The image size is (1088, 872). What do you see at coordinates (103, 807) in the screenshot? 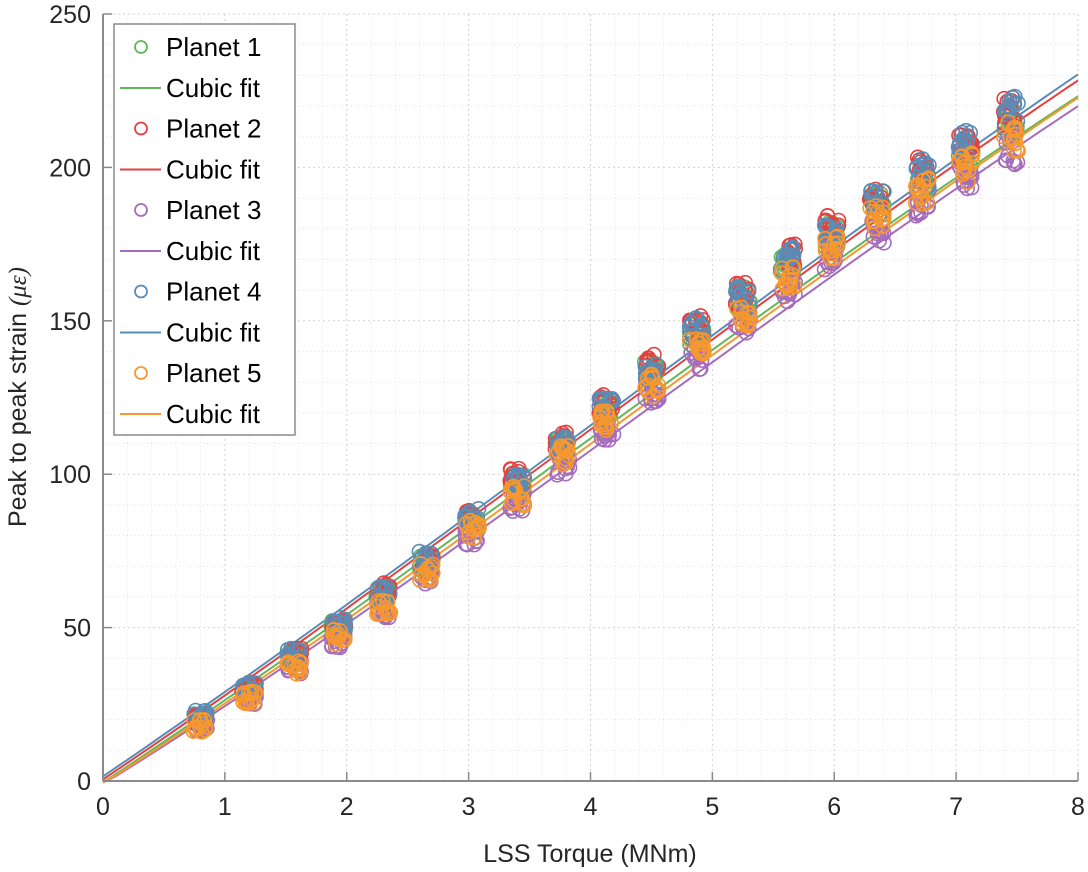
I see `x-tick-label: 0` at bounding box center [103, 807].